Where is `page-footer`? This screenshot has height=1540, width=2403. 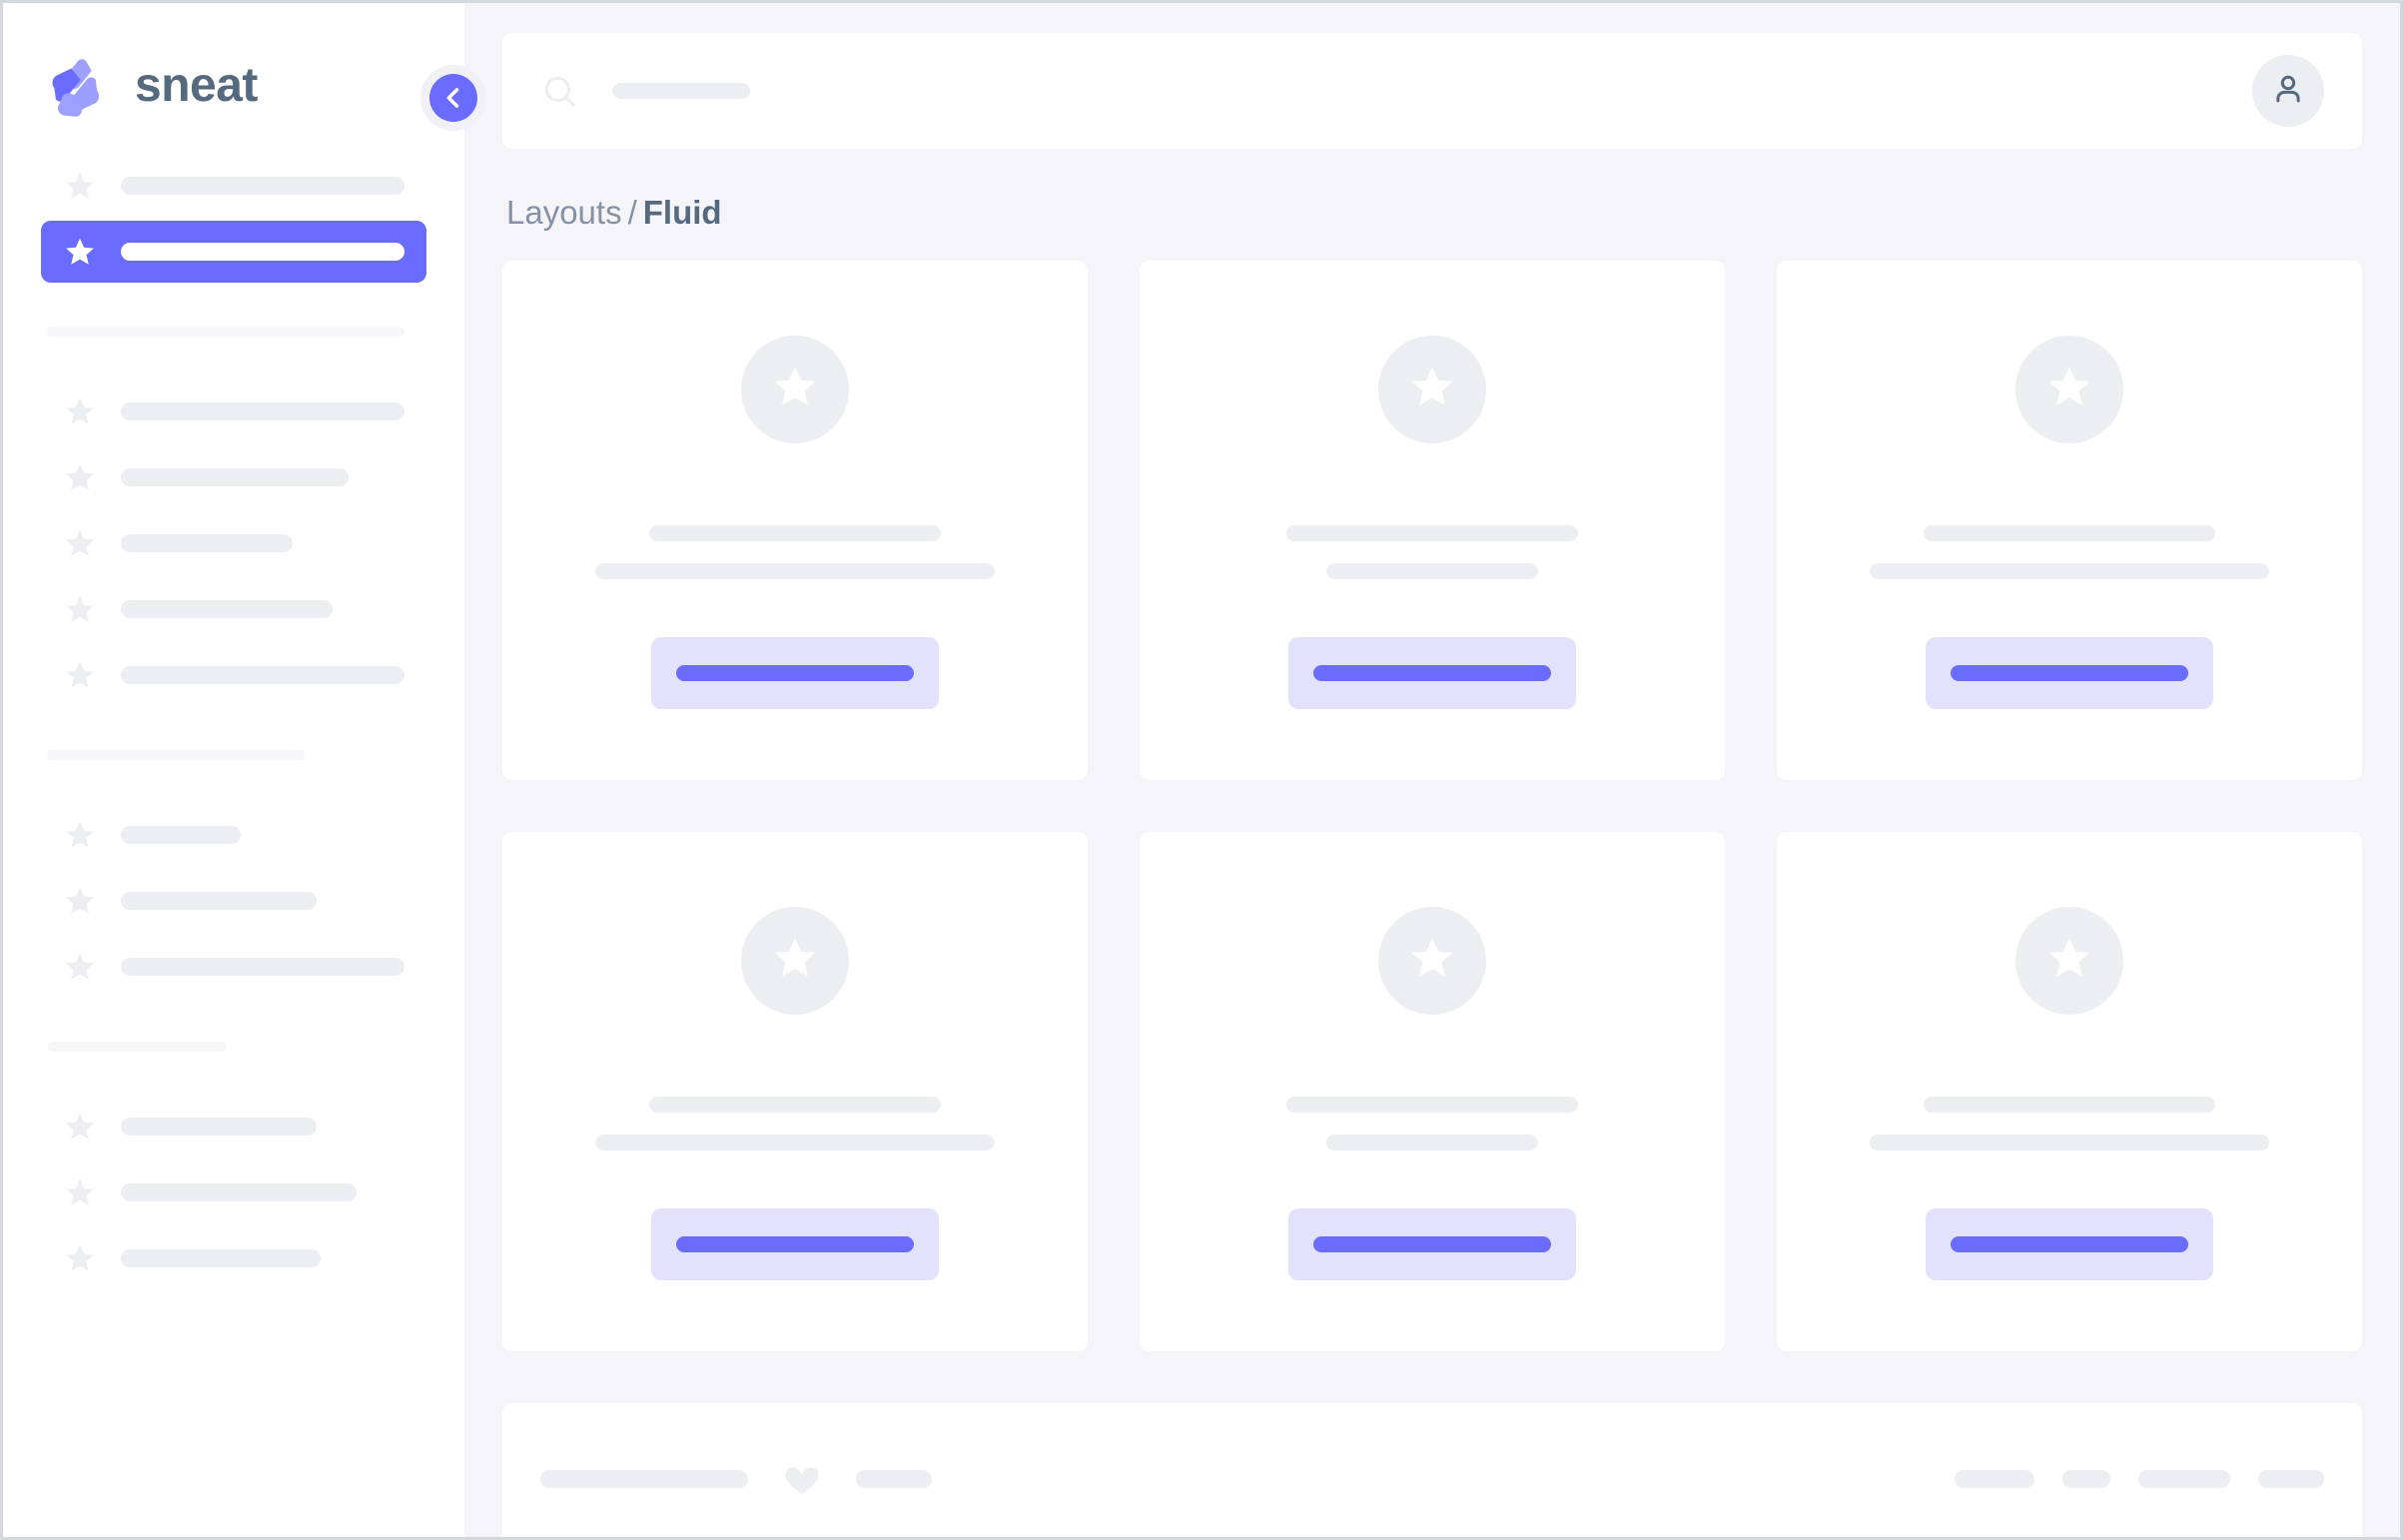
page-footer is located at coordinates (1432, 1469).